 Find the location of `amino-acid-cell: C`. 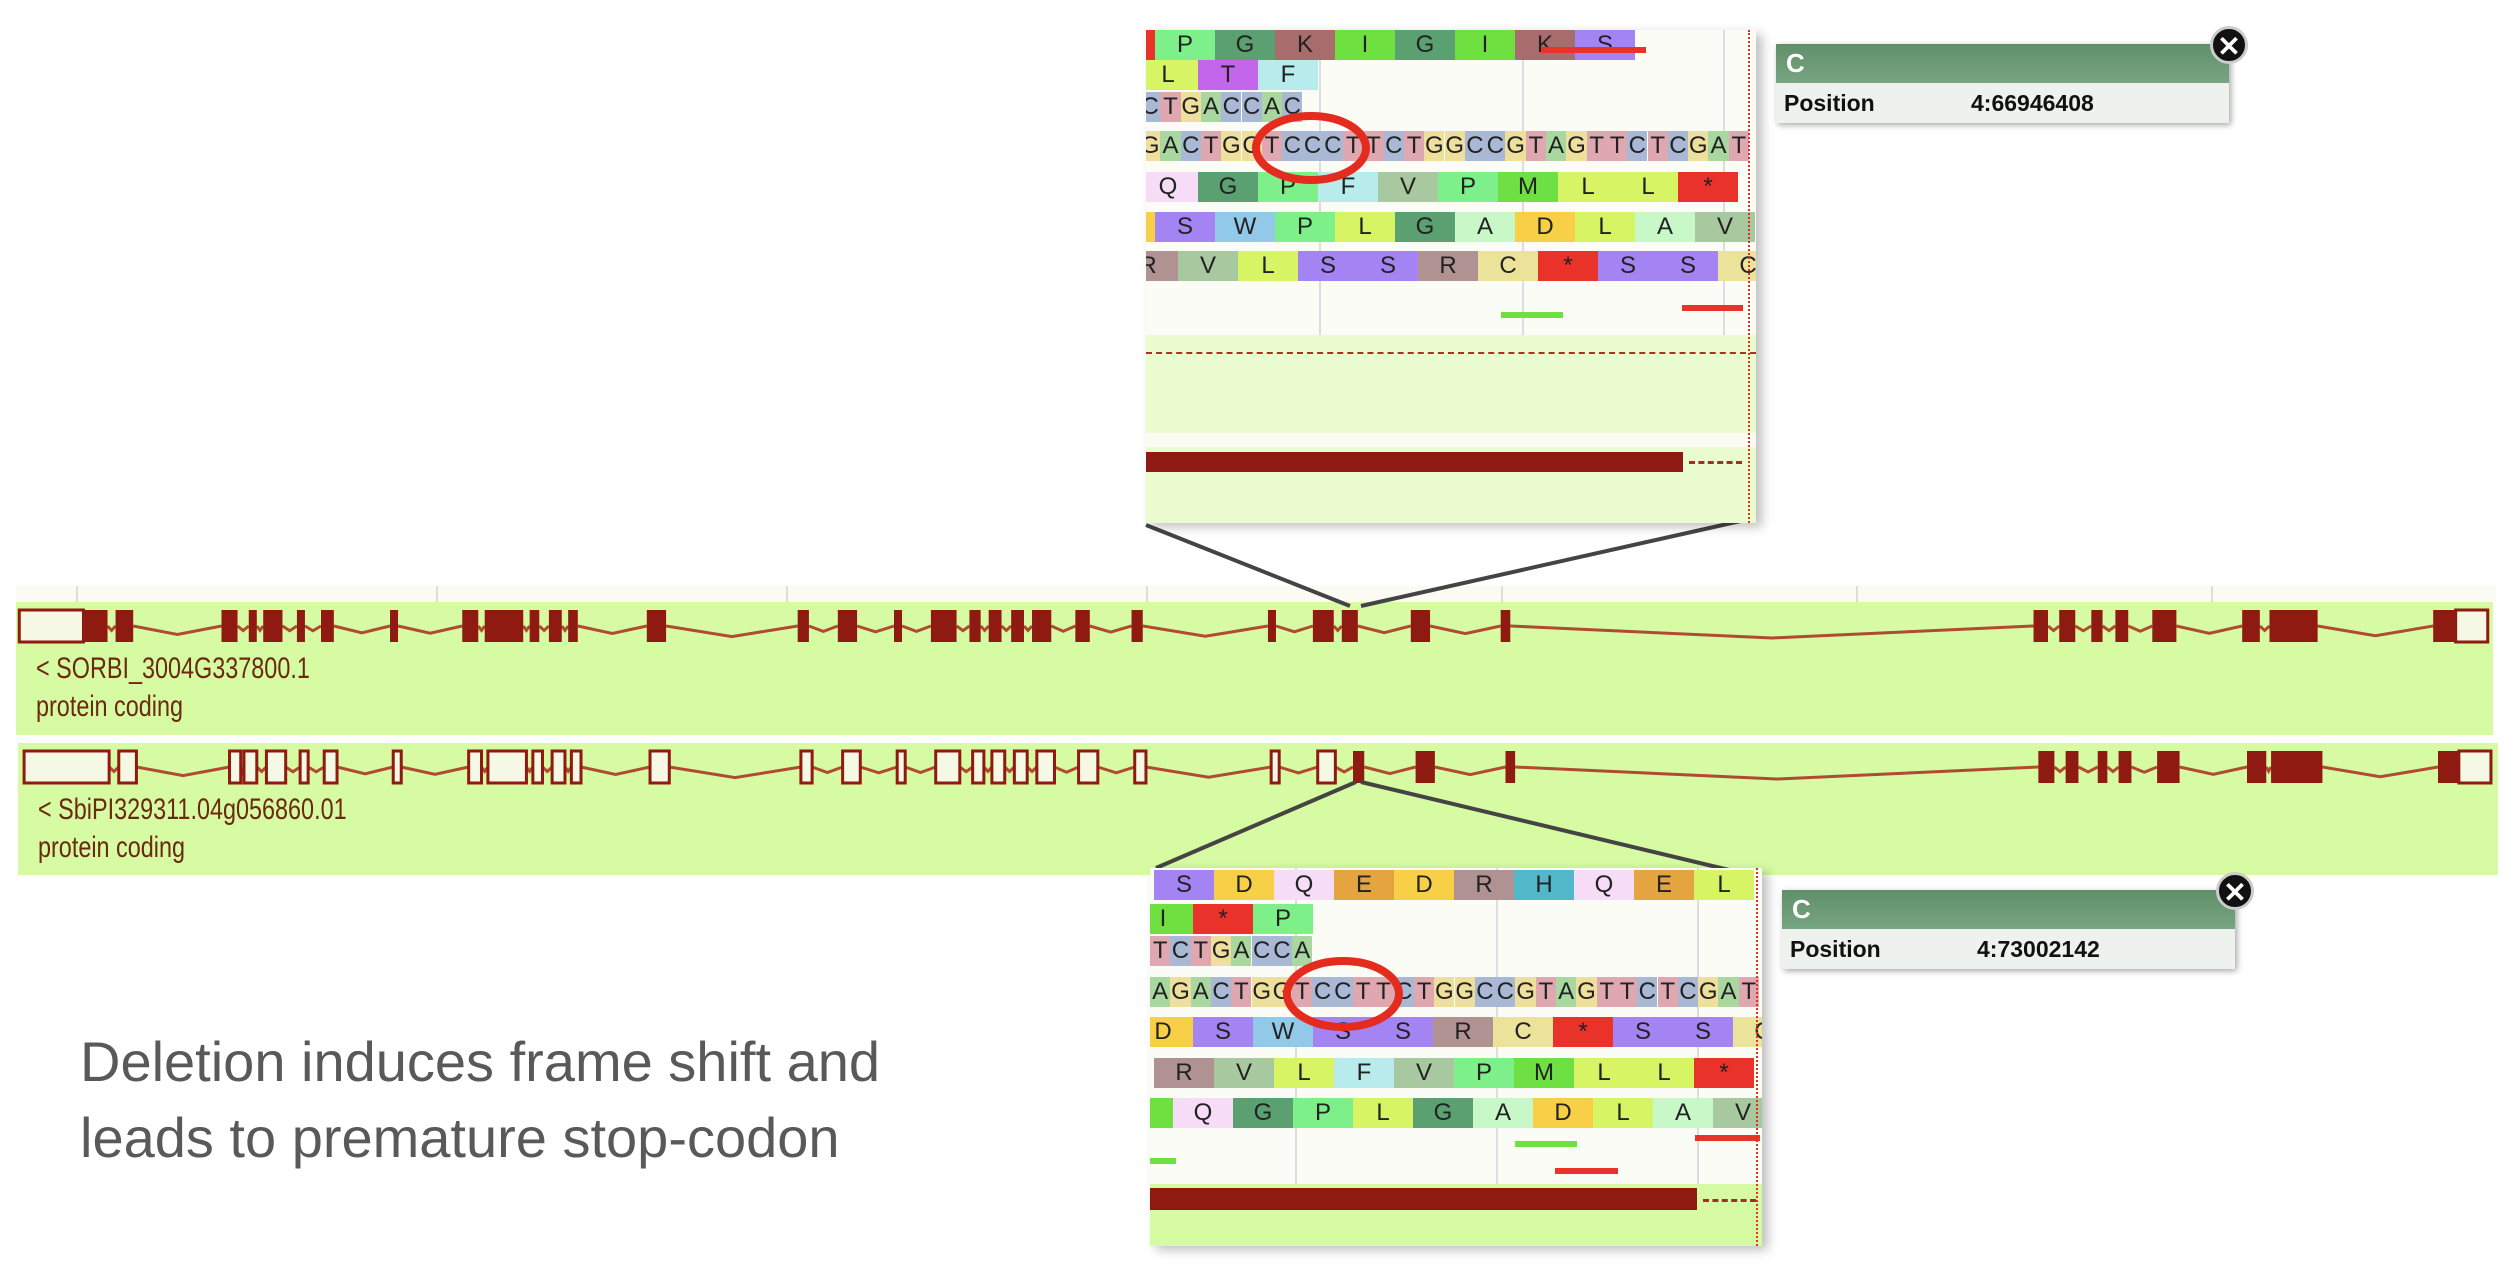

amino-acid-cell: C is located at coordinates (1737, 266).